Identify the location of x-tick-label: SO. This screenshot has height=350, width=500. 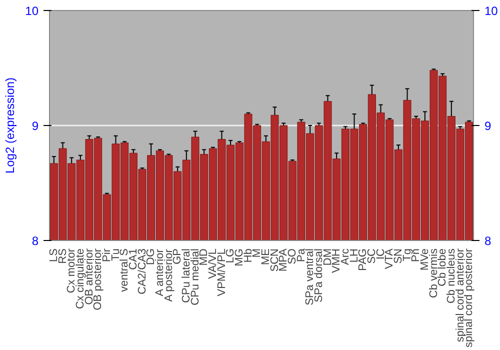
(292, 256).